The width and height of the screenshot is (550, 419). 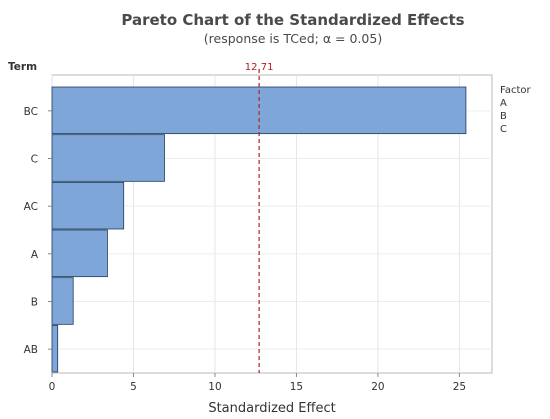 What do you see at coordinates (259, 67) in the screenshot?
I see `reference-line-label: 12.71` at bounding box center [259, 67].